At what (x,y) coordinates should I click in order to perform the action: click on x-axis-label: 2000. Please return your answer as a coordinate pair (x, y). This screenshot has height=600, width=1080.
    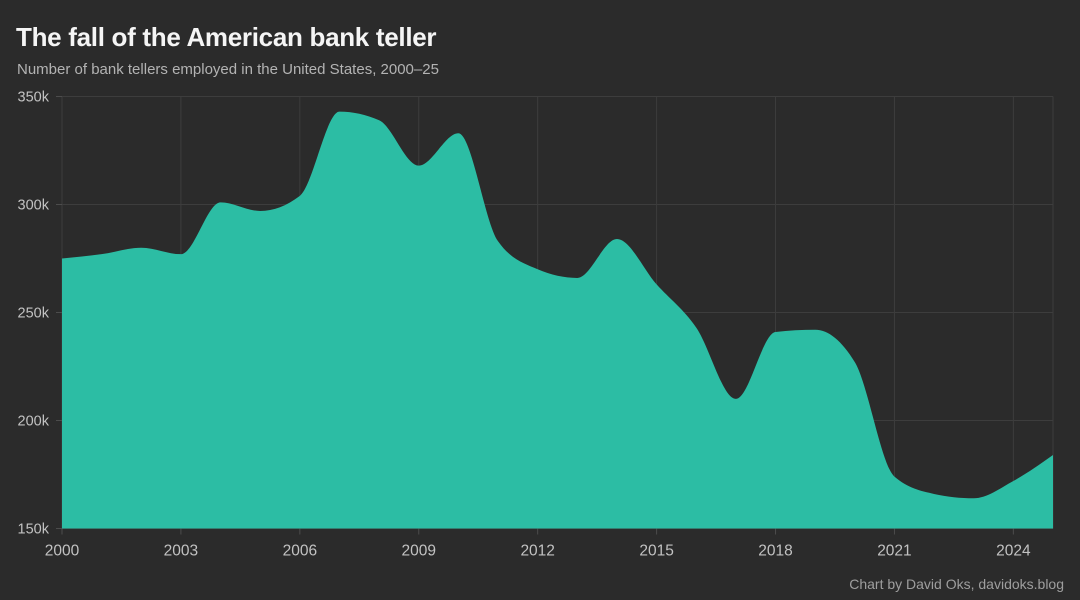
    Looking at the image, I should click on (62, 551).